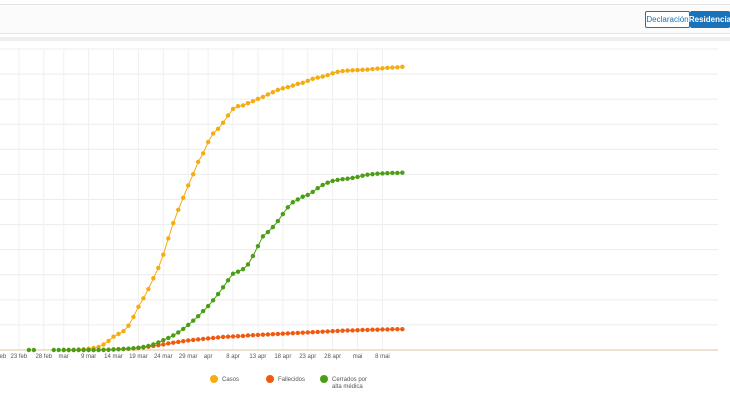 The width and height of the screenshot is (730, 400). Describe the element at coordinates (347, 387) in the screenshot. I see `legend-label: alta médica` at that location.